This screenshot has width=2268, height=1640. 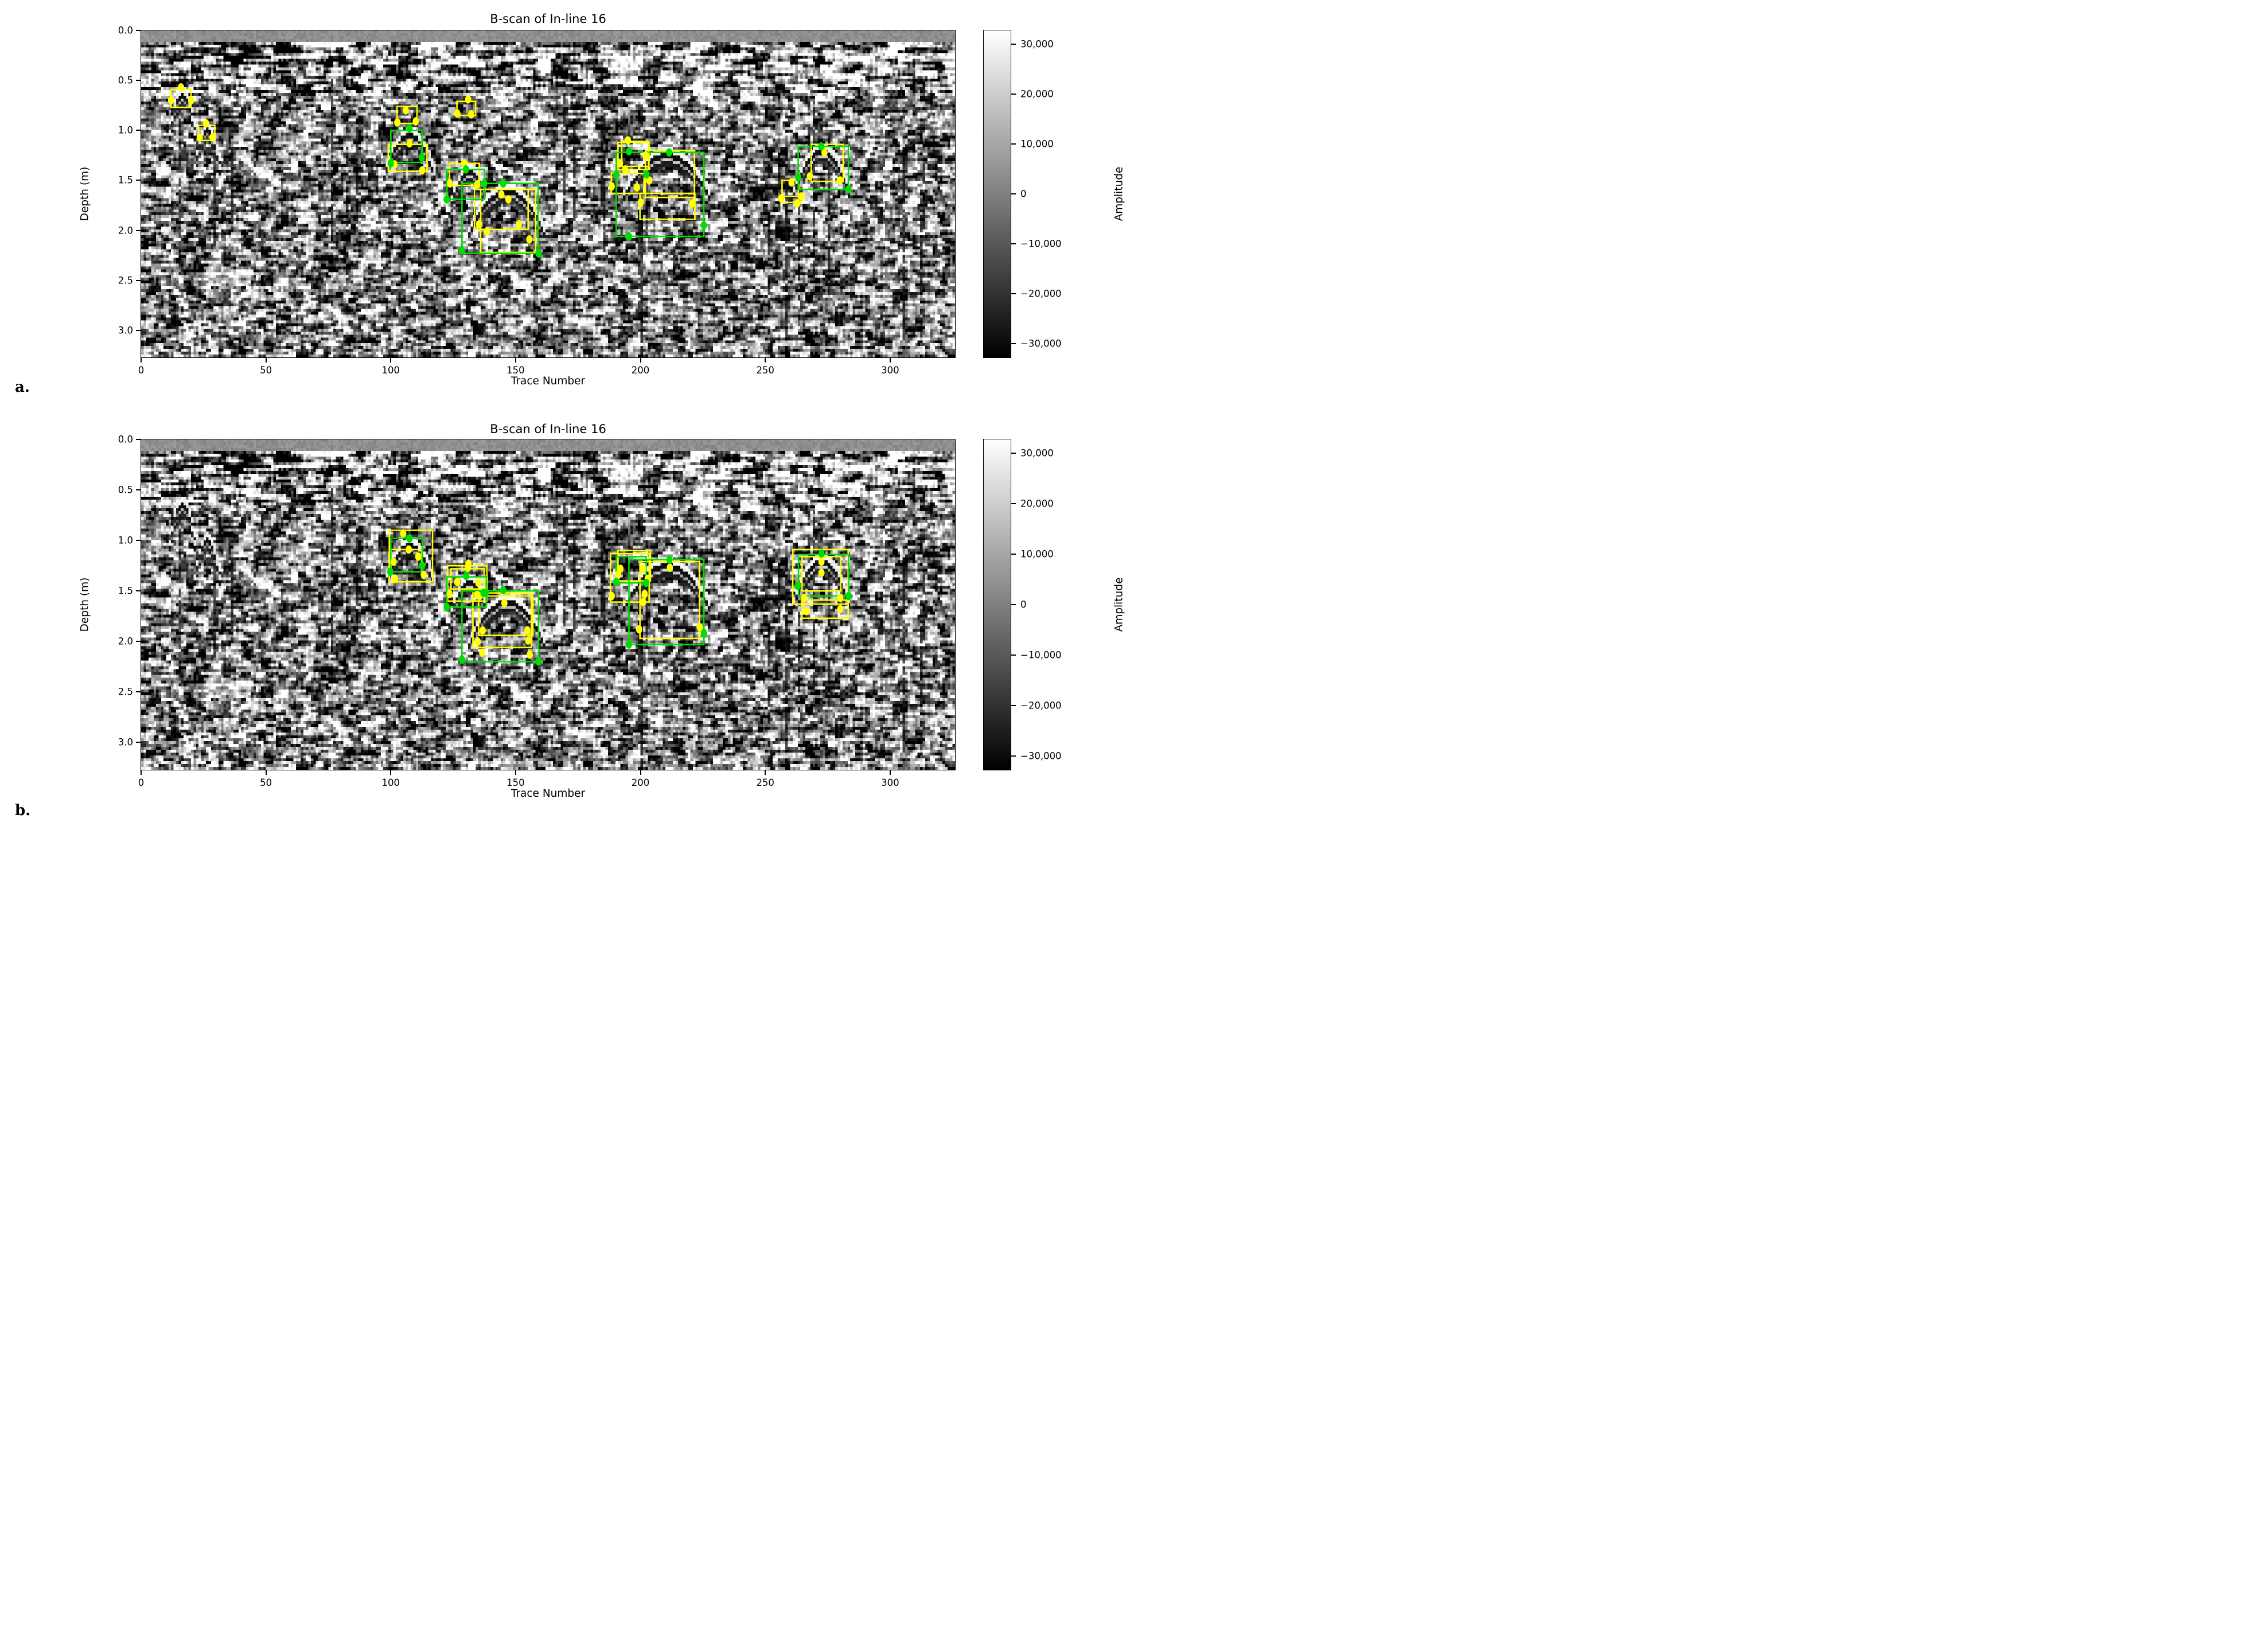 What do you see at coordinates (510, 171) in the screenshot?
I see `panel-a-detections-overlay` at bounding box center [510, 171].